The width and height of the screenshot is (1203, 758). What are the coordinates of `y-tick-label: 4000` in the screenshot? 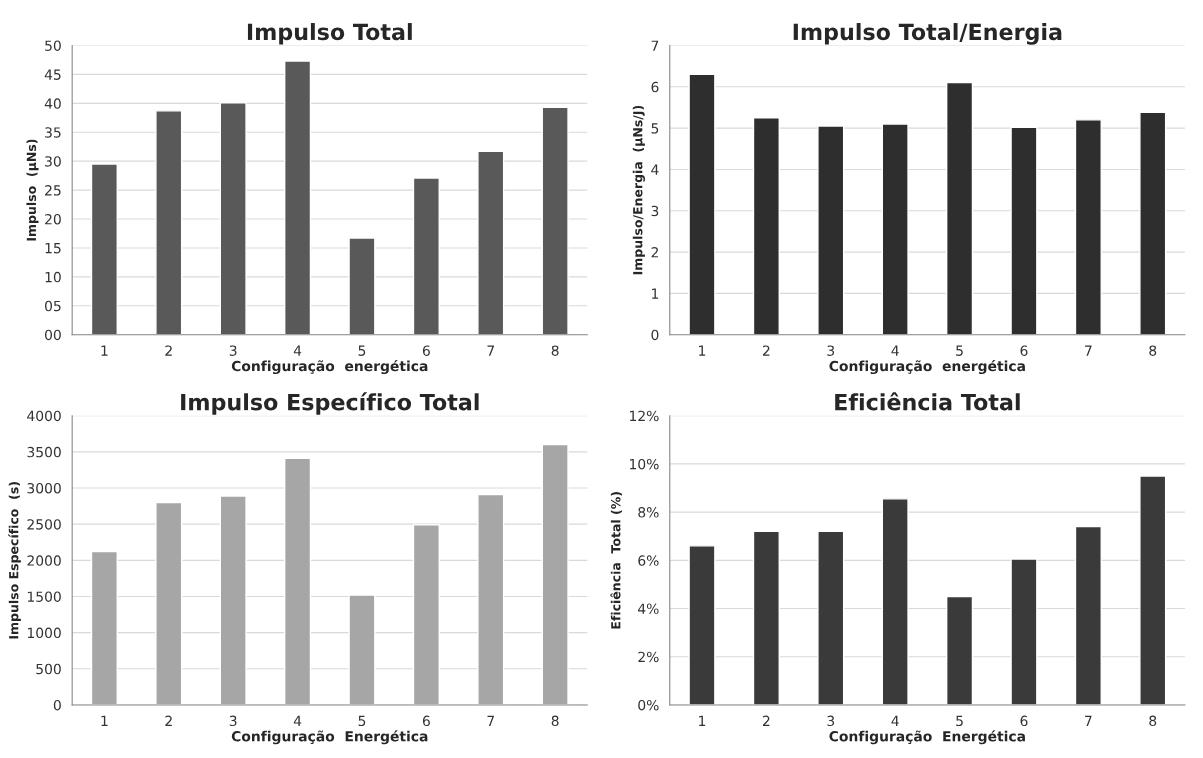 It's located at (44, 416).